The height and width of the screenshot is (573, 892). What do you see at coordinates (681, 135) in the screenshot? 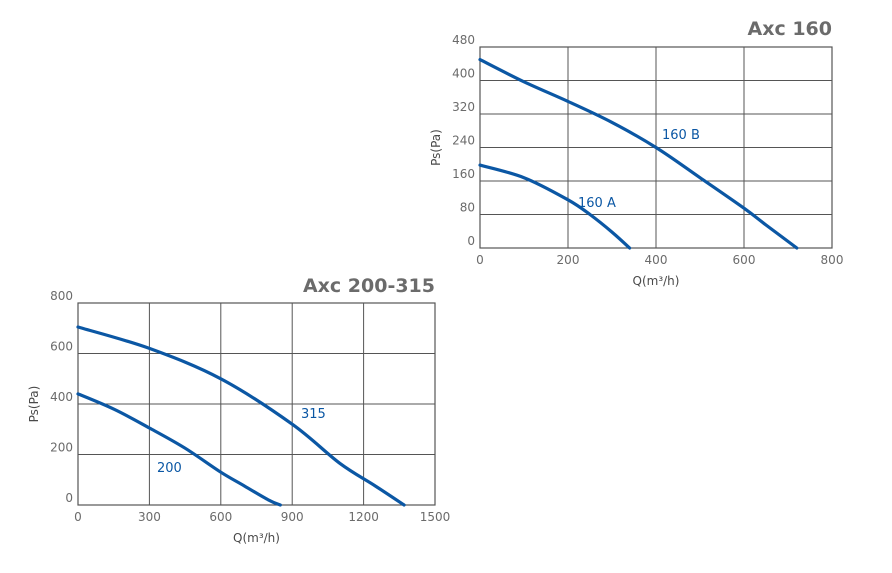
I see `series-label: 160 B` at bounding box center [681, 135].